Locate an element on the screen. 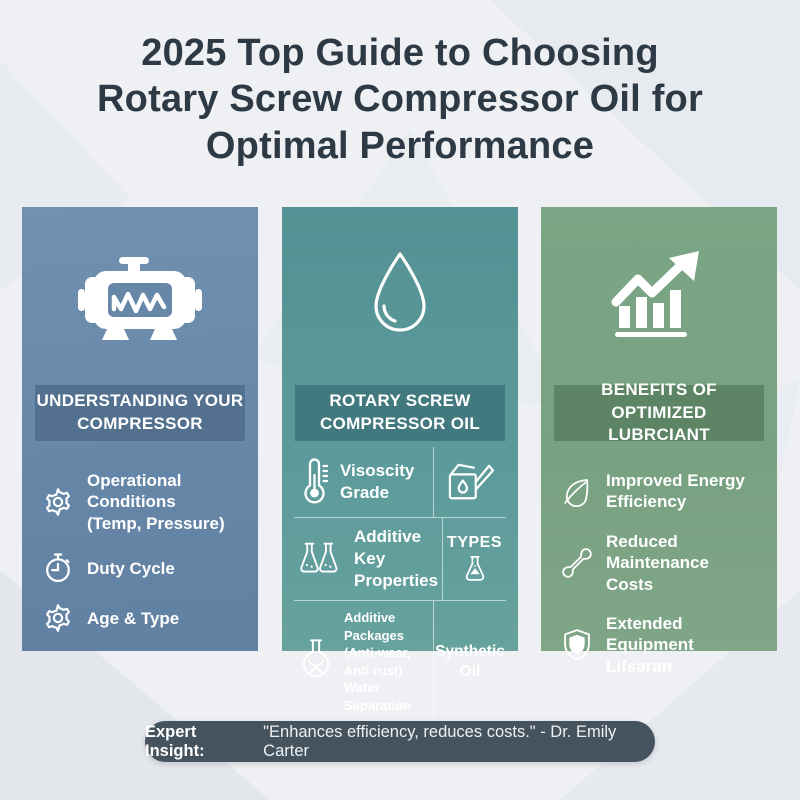  item-label: Age & Type is located at coordinates (133, 618).